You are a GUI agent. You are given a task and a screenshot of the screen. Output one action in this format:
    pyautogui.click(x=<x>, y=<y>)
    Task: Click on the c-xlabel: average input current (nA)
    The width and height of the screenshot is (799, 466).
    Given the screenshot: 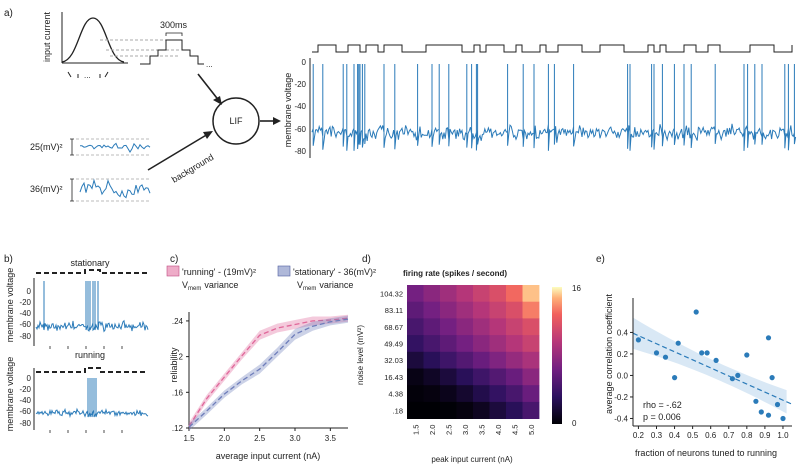 What is the action you would take?
    pyautogui.click(x=268, y=456)
    